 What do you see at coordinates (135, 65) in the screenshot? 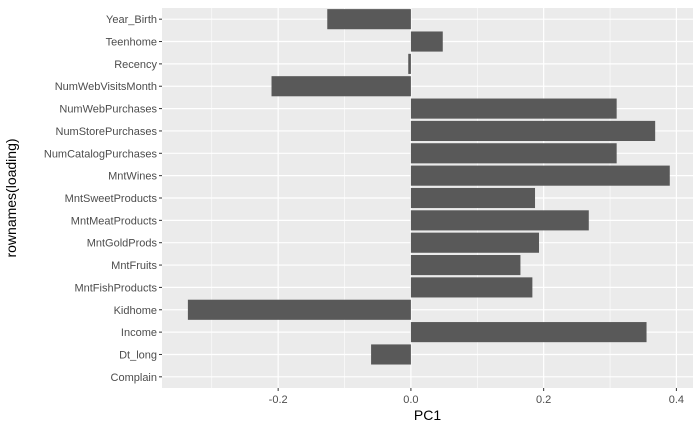
I see `y-tick-label: Recency` at bounding box center [135, 65].